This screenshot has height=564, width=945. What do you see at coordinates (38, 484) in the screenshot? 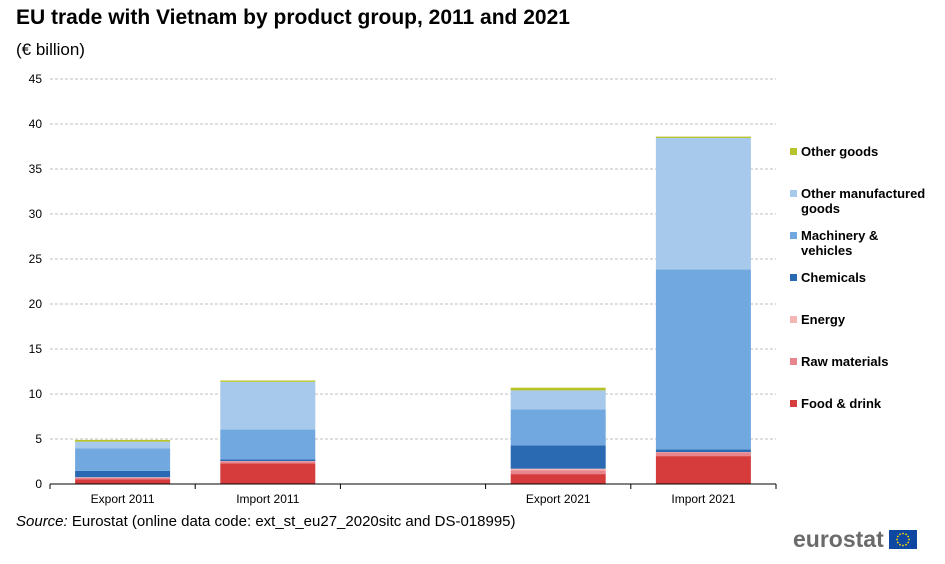
I see `y-tick-label: 0` at bounding box center [38, 484].